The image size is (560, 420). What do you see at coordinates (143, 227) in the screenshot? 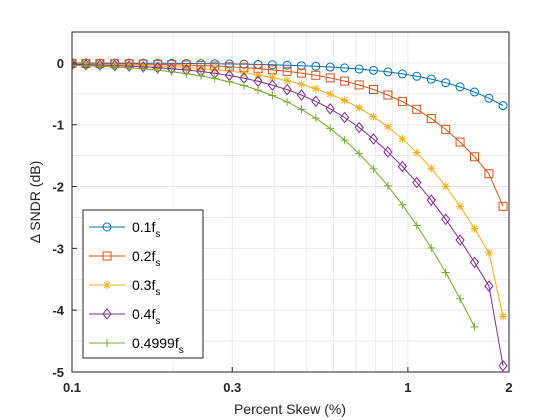
I see `legend-label-main: 0.1f` at bounding box center [143, 227].